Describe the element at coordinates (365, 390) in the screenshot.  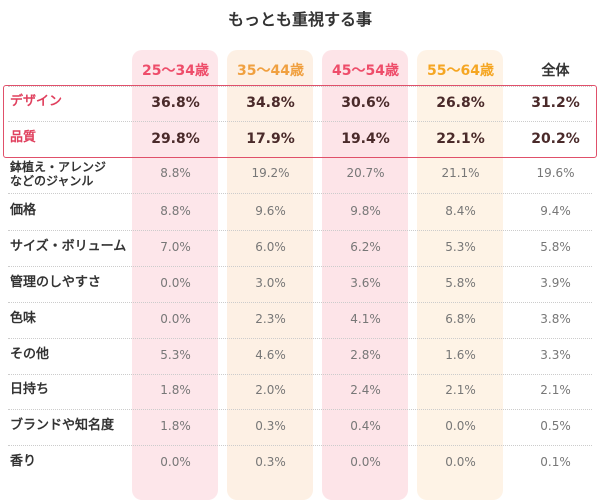
I see `cell-value: 2.4%` at that location.